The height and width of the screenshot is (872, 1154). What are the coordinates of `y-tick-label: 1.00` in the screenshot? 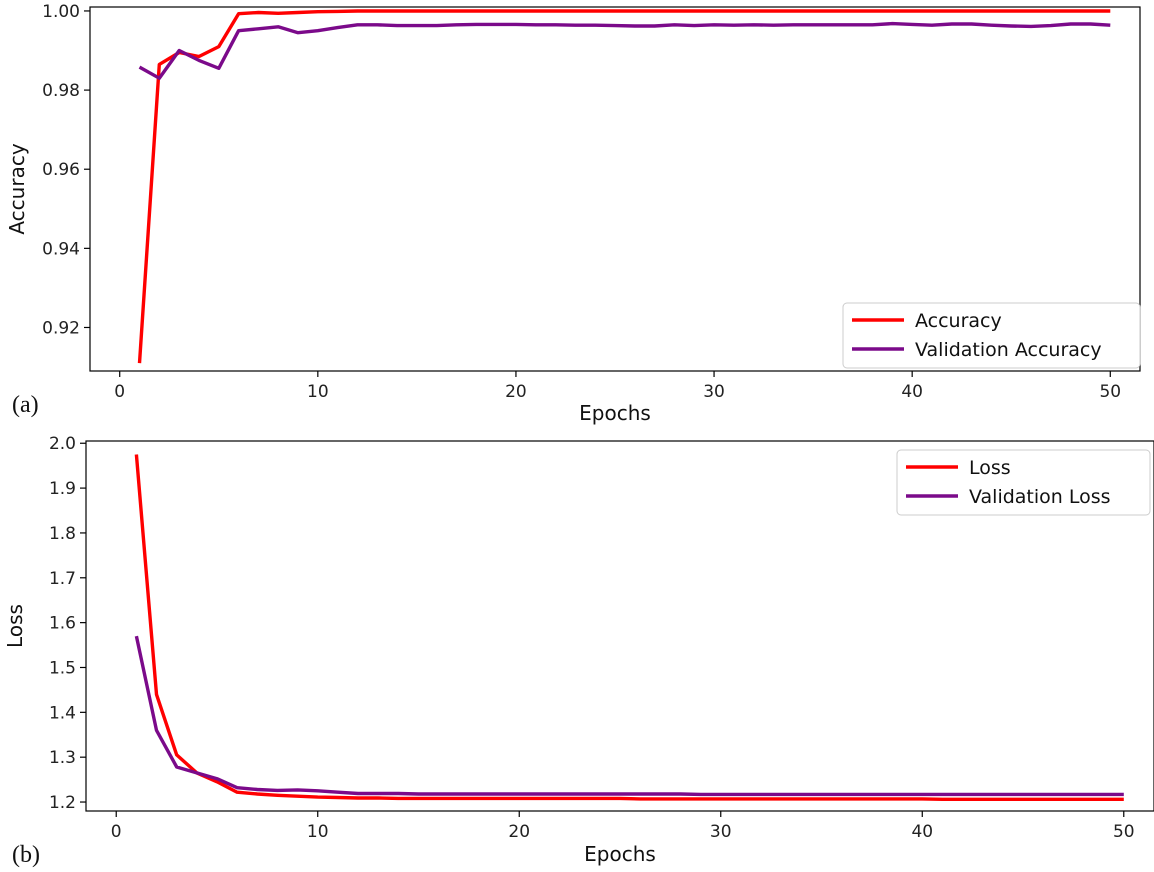 It's located at (61, 12).